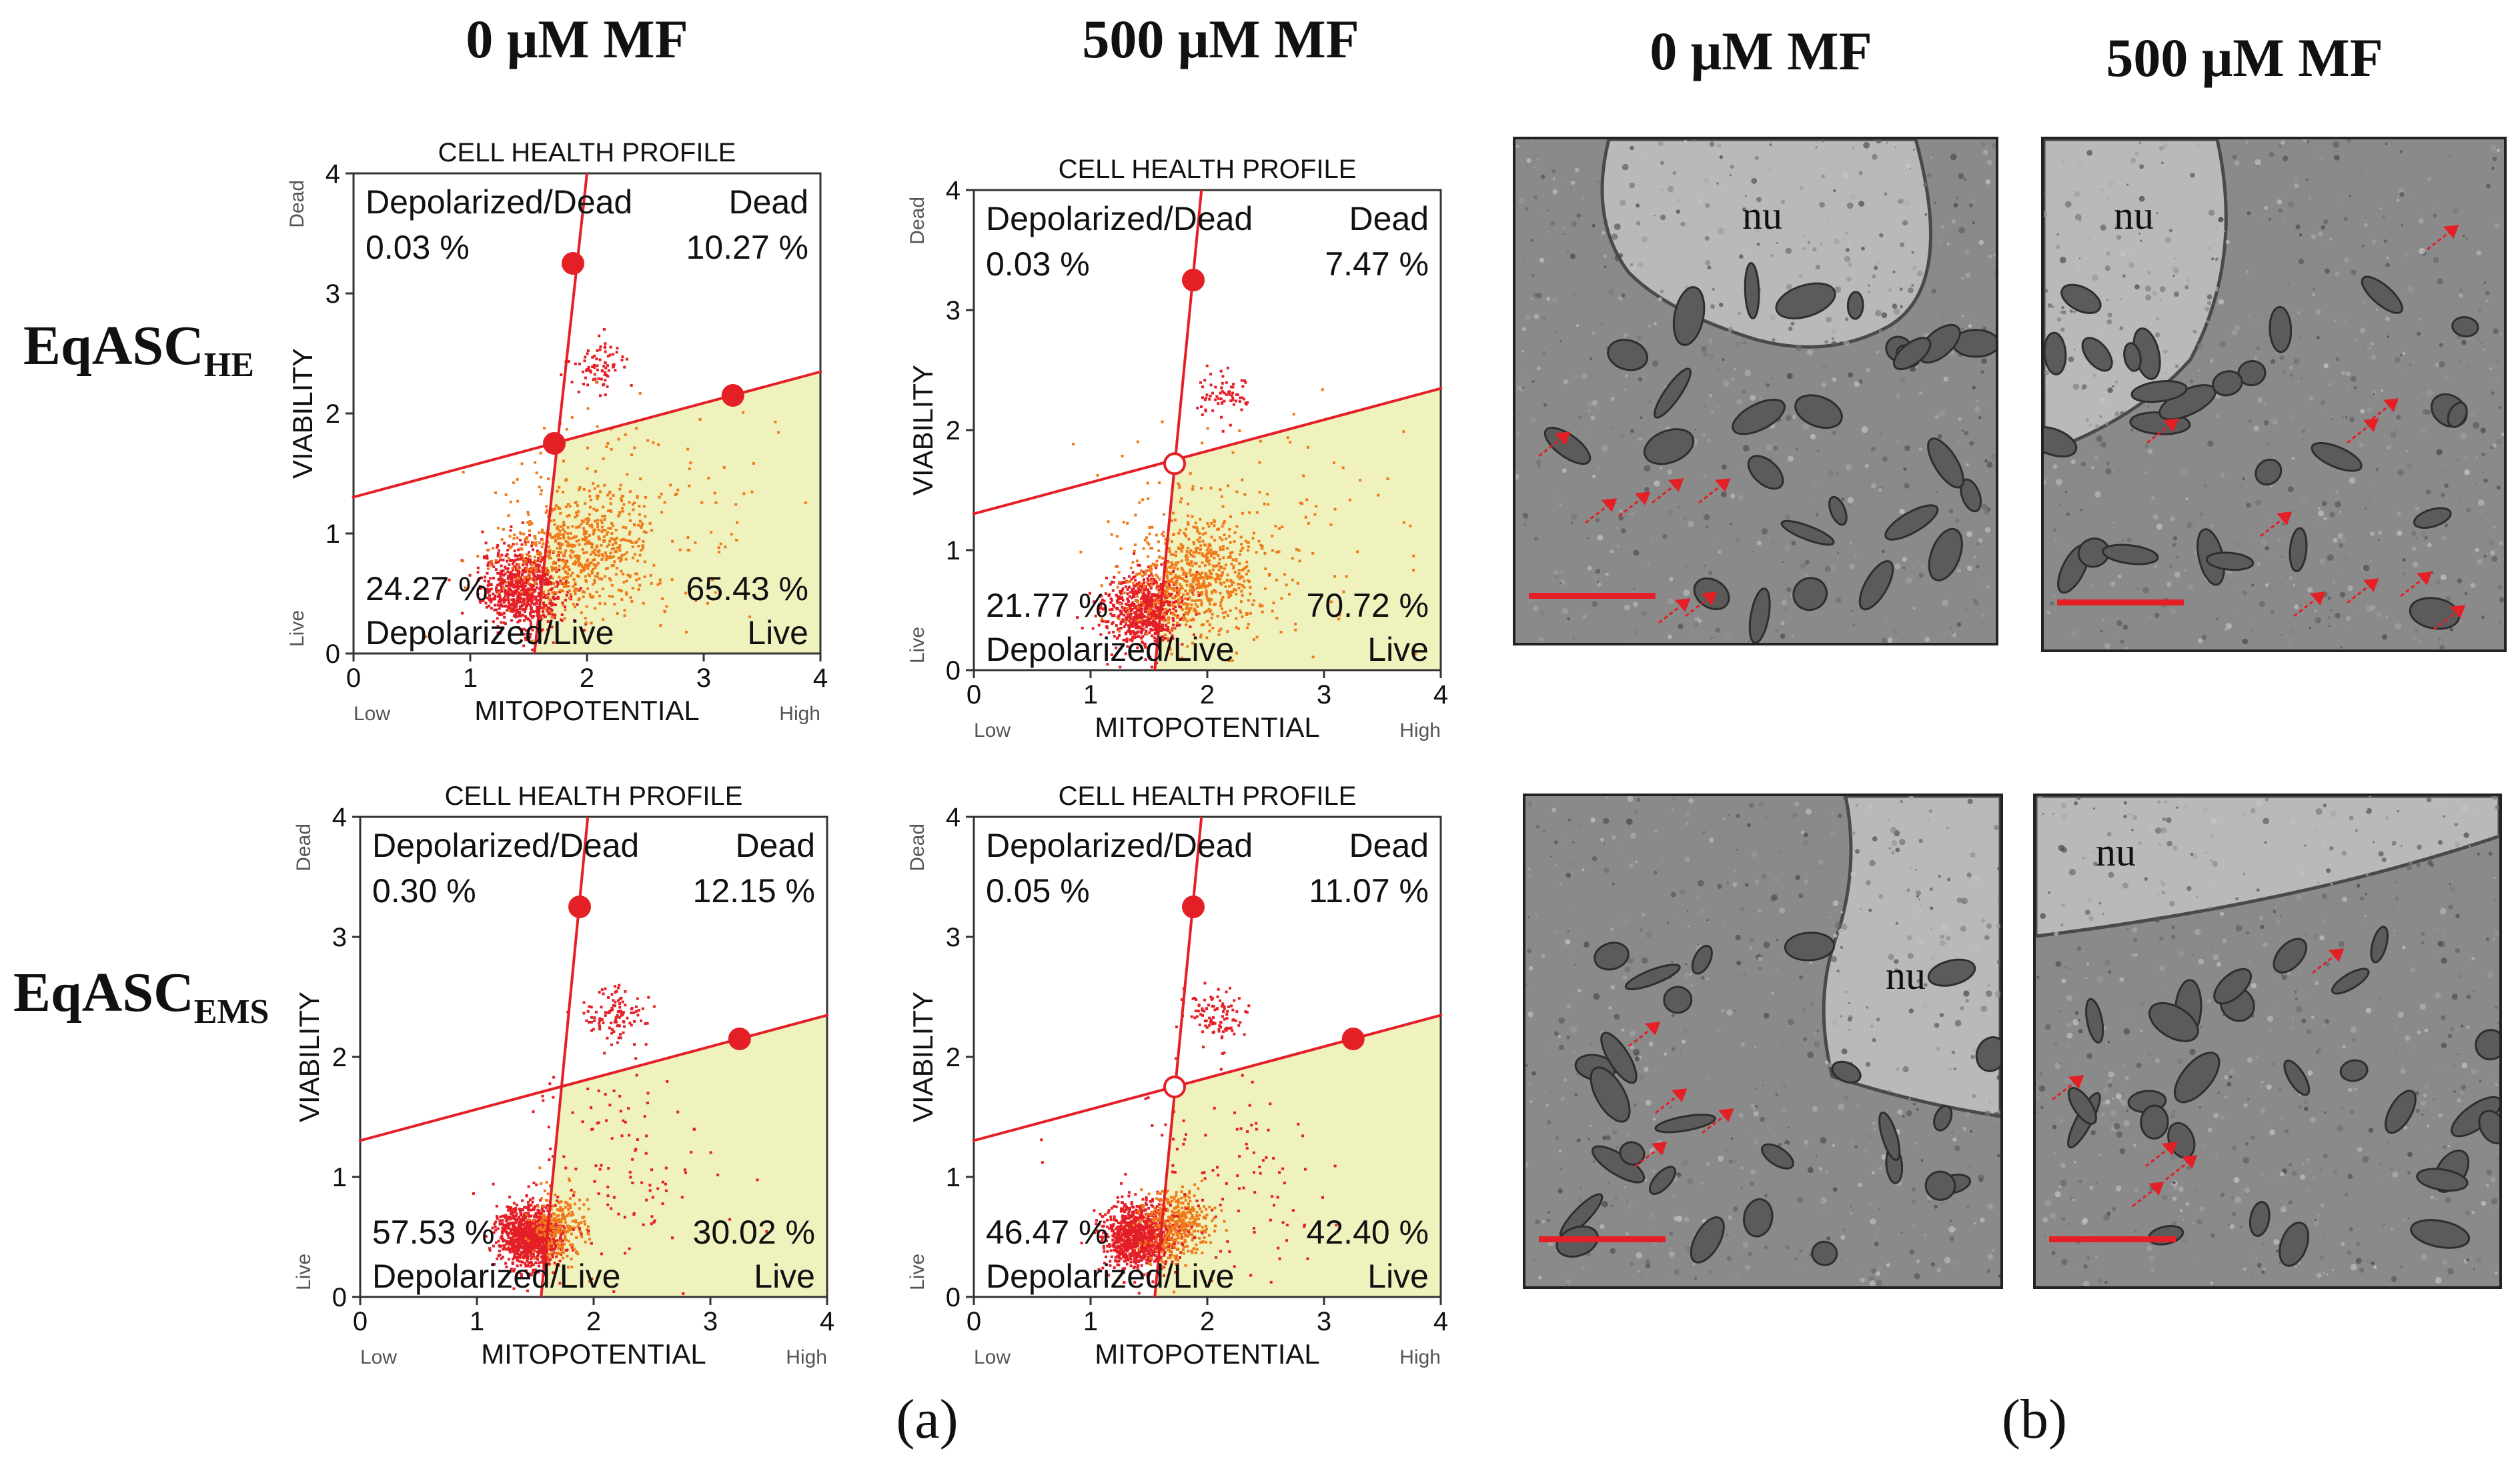 This screenshot has height=1471, width=2520. I want to click on column-header-0um-a: 0 μM MF, so click(577, 39).